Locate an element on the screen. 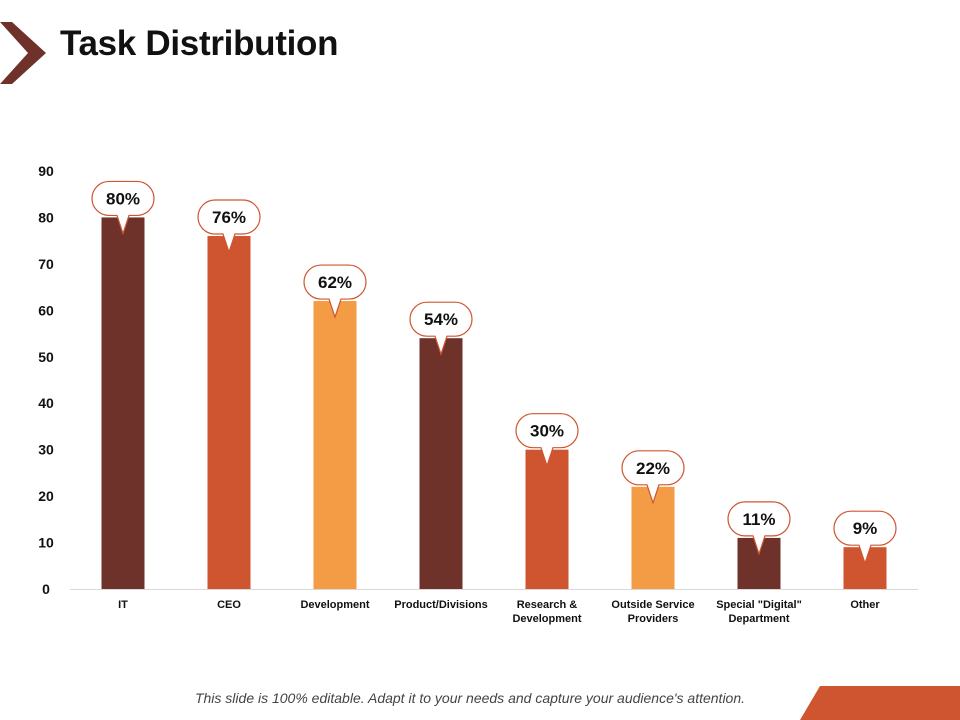 Image resolution: width=960 pixels, height=720 pixels. data-label: 30% is located at coordinates (547, 431).